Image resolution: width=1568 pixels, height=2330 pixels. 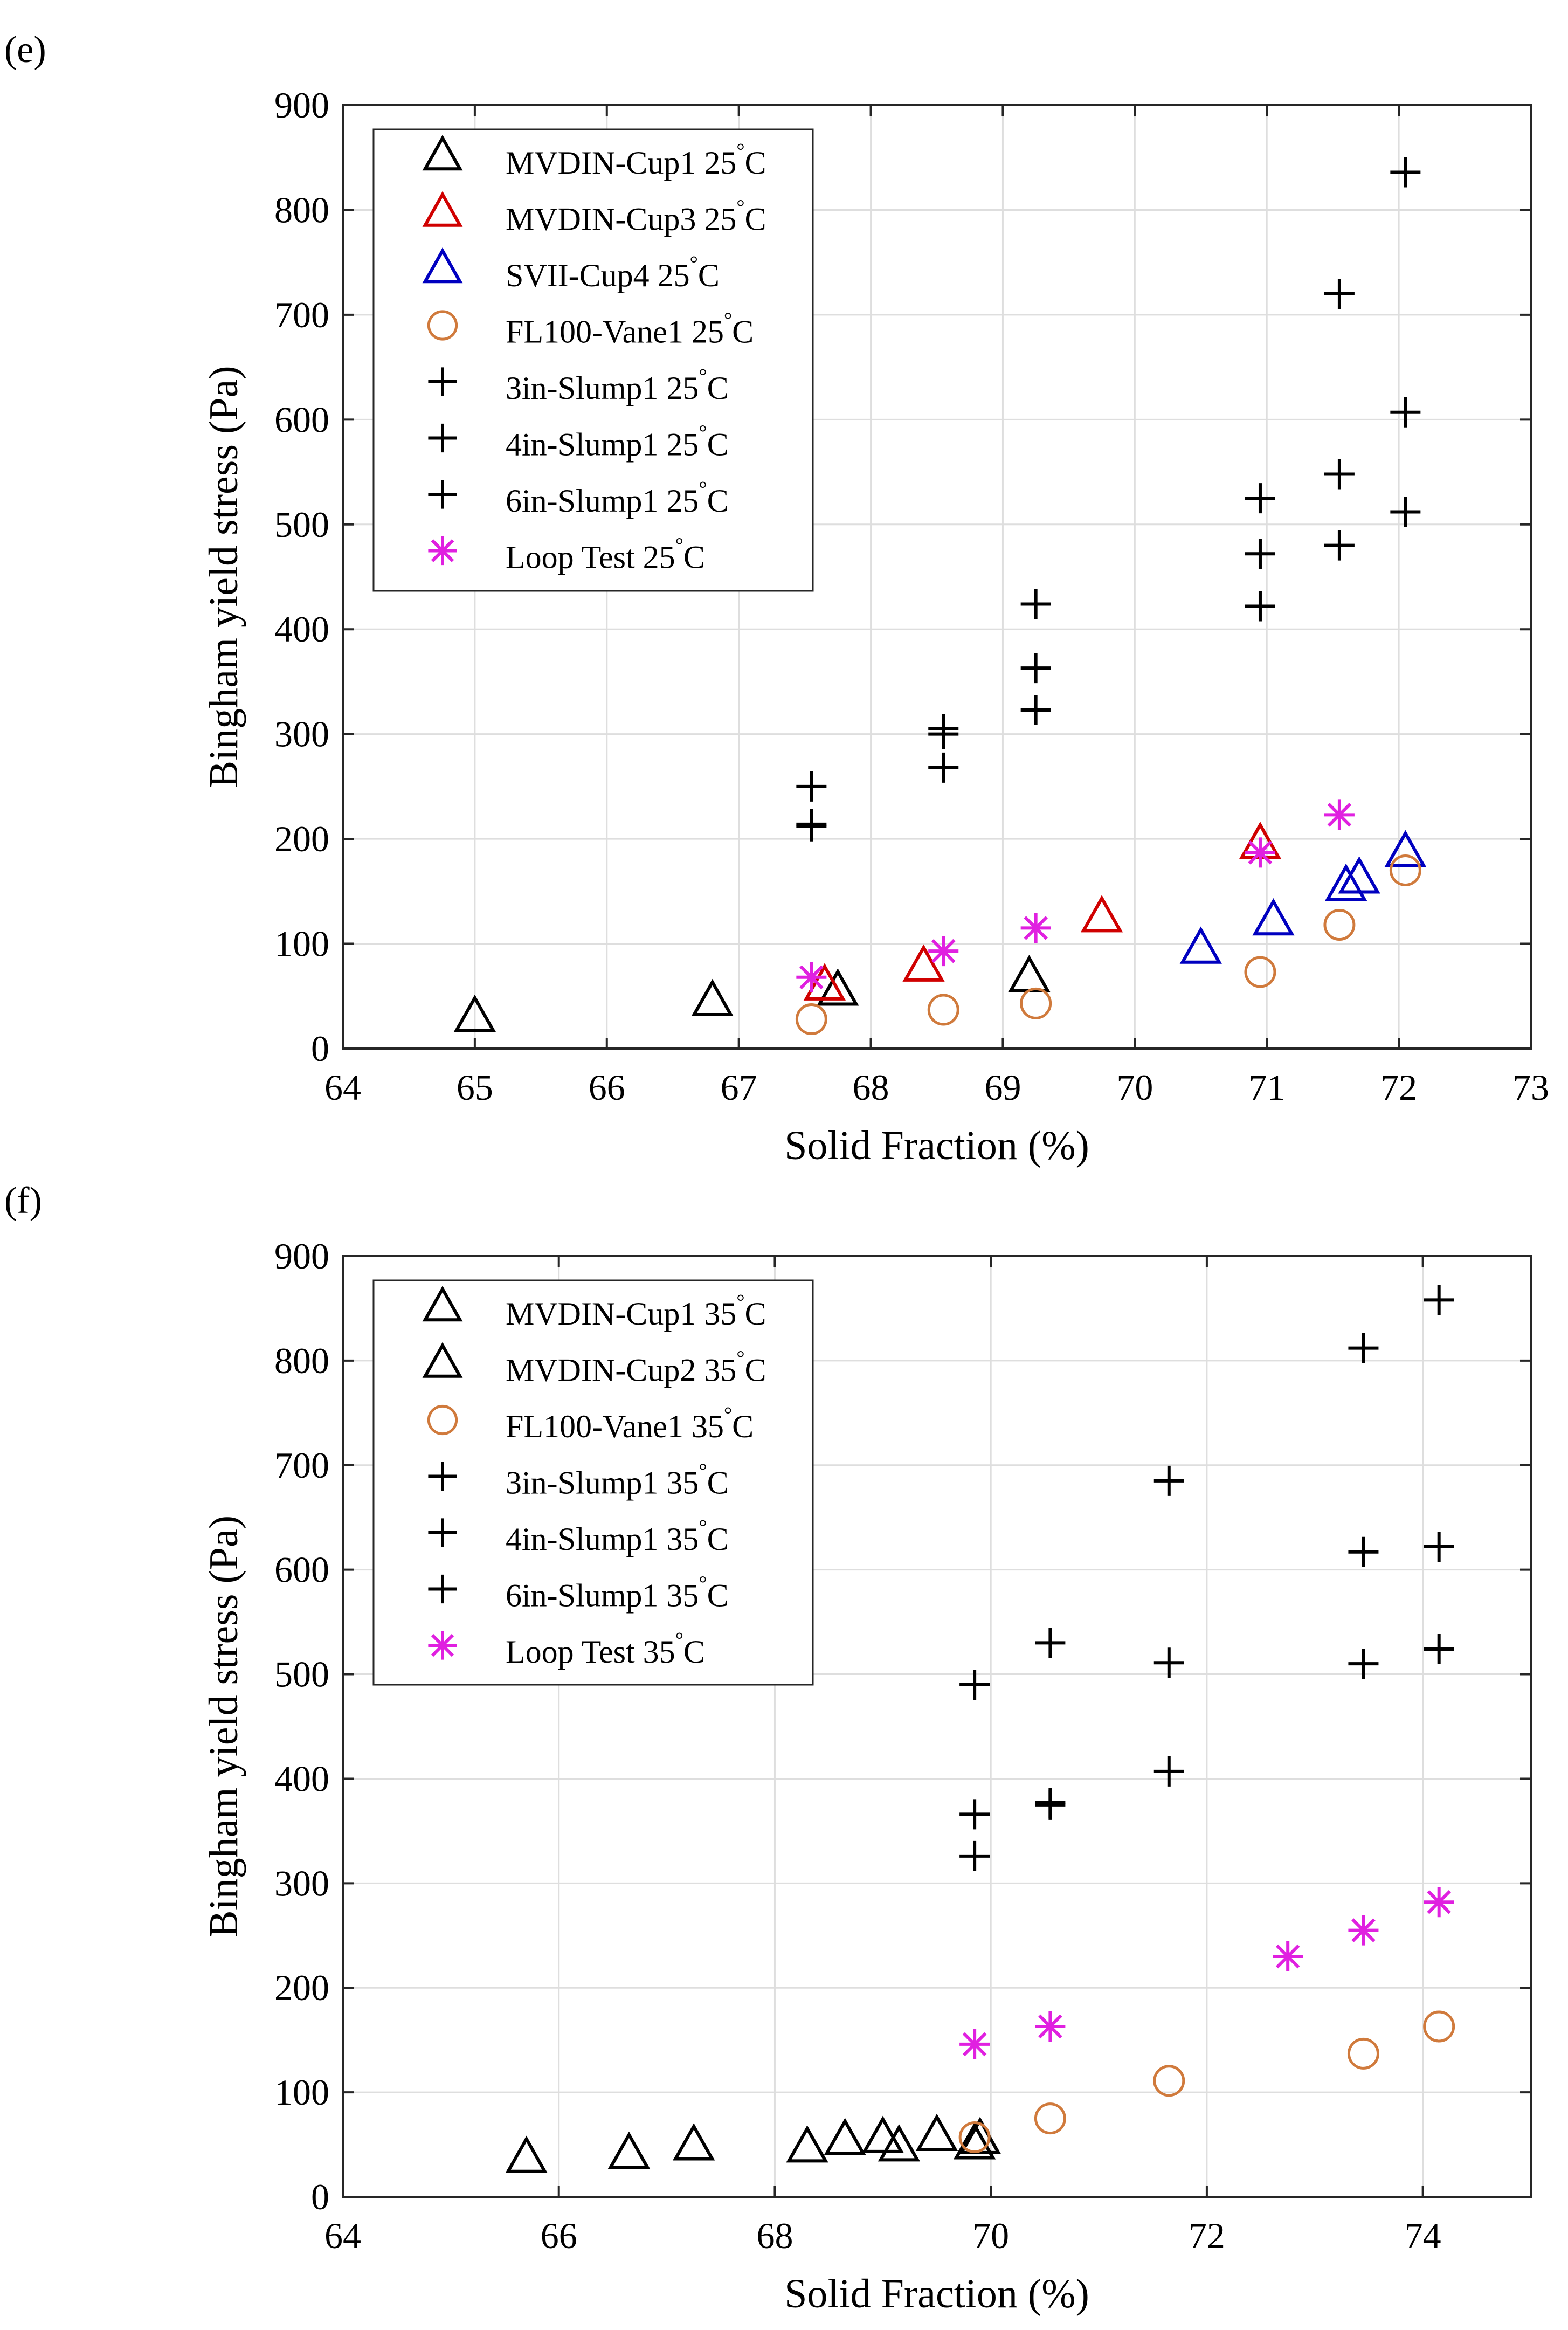 What do you see at coordinates (617, 442) in the screenshot?
I see `legend-label: 4in-Slump1 25°C` at bounding box center [617, 442].